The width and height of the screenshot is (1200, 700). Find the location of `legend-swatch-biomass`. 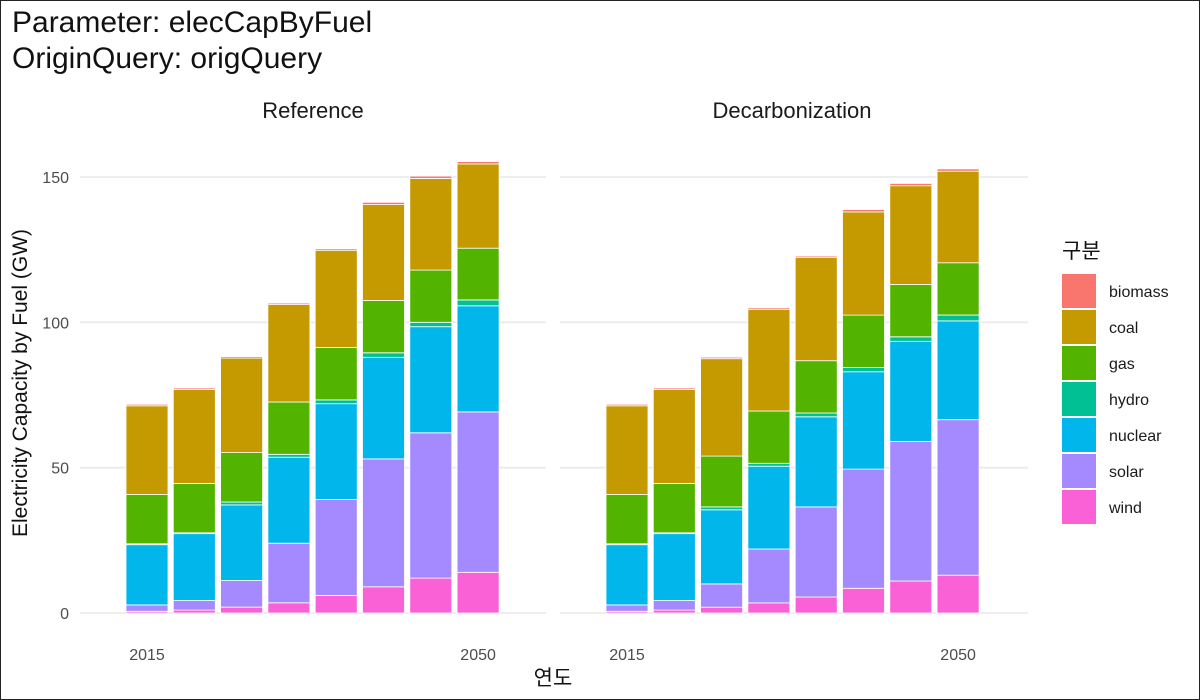

legend-swatch-biomass is located at coordinates (1079, 291).